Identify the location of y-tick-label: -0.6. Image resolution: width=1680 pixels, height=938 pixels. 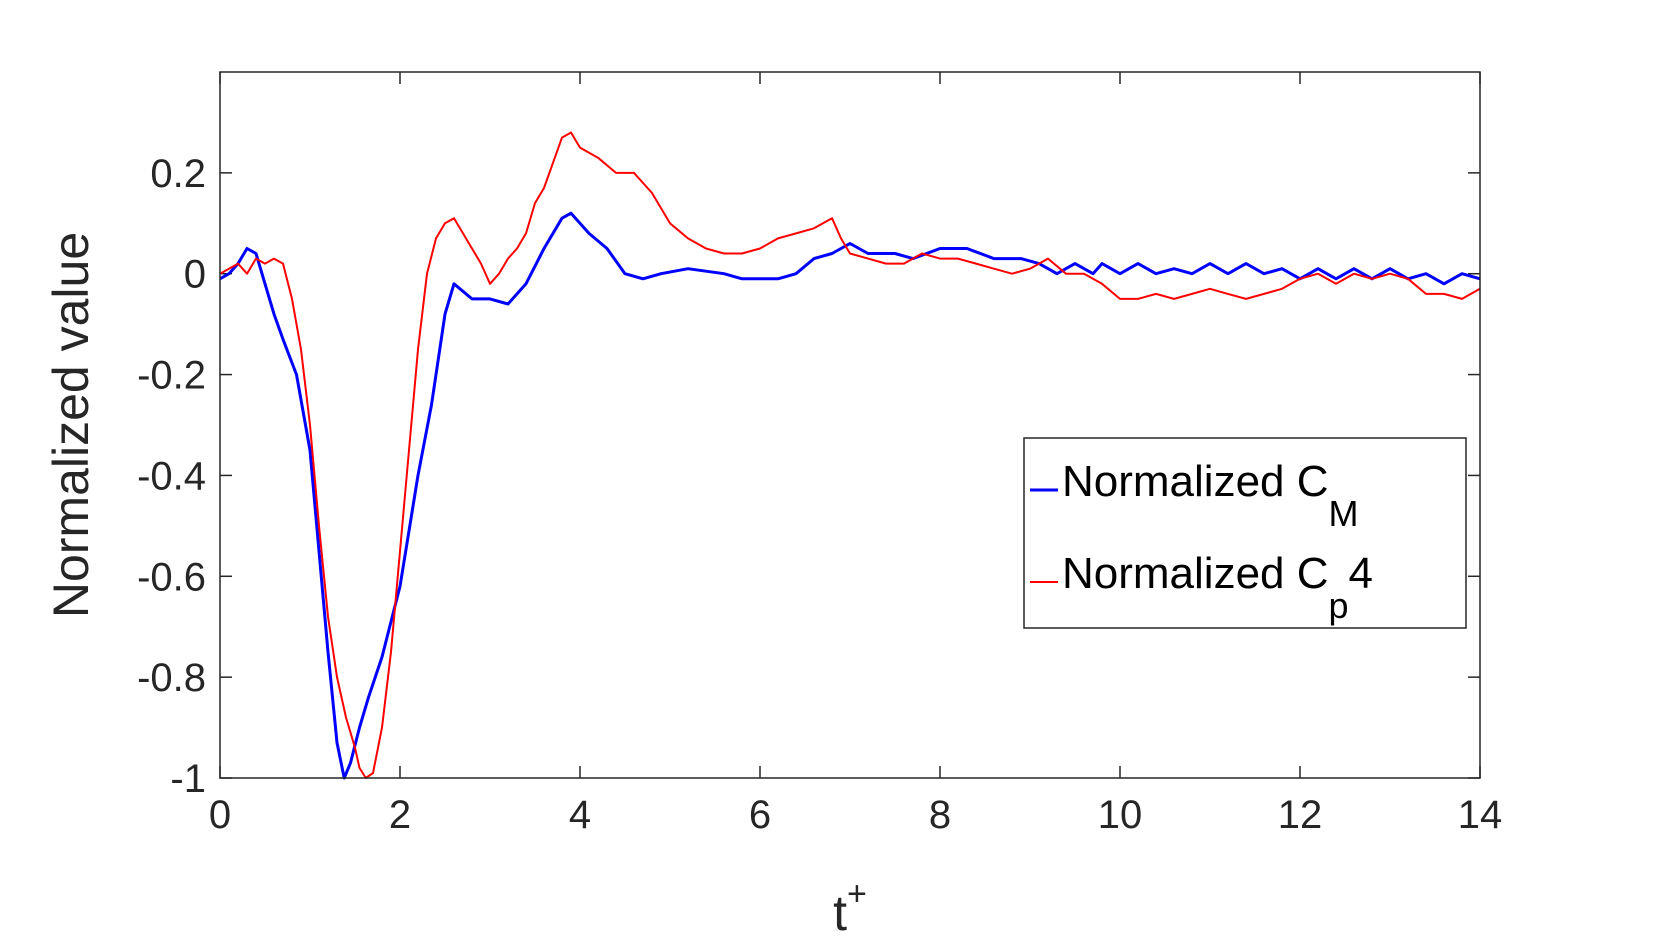
(171, 577).